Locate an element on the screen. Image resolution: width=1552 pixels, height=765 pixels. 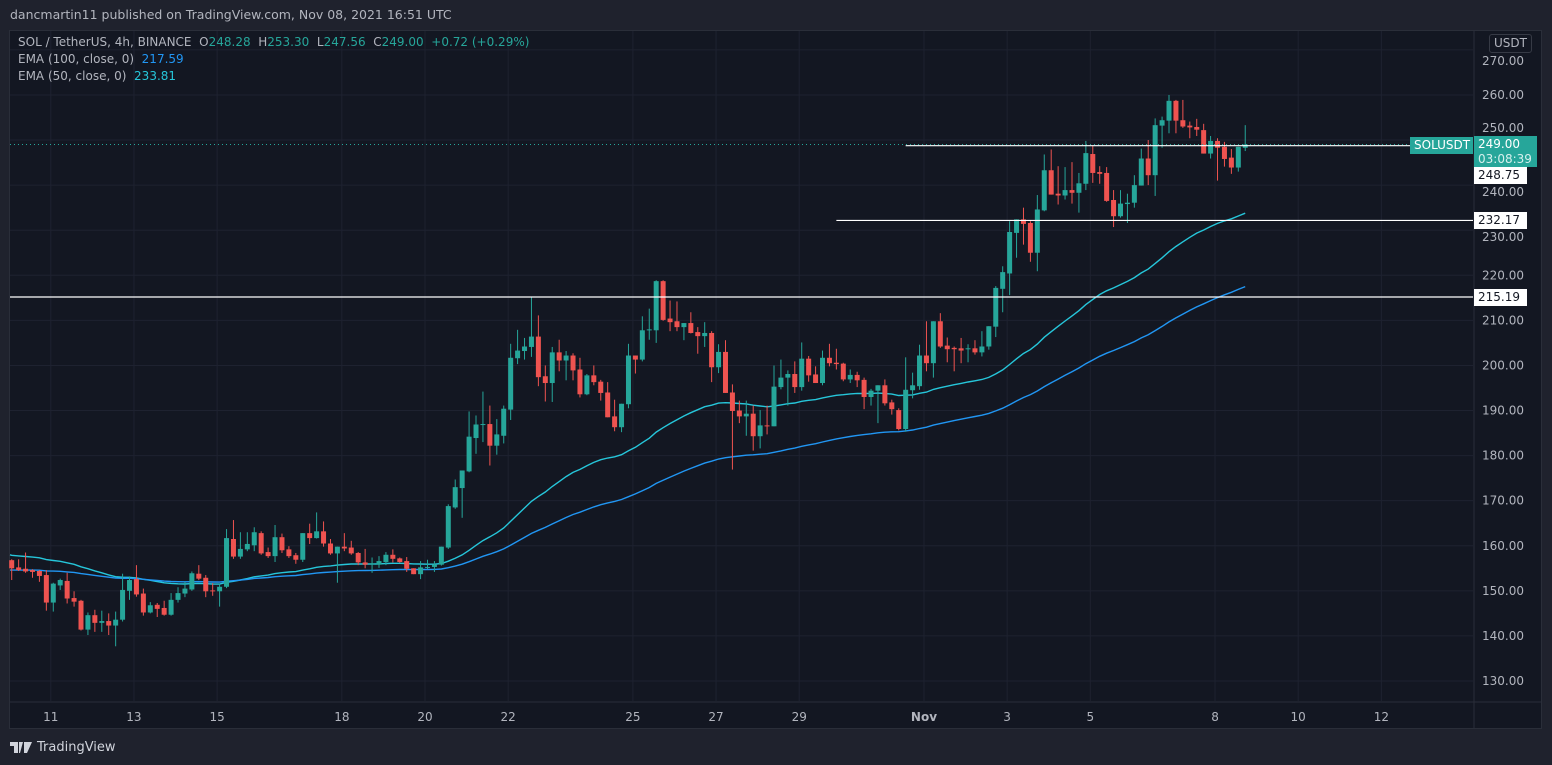
price-tick-label: 230.00 is located at coordinates (1503, 237).